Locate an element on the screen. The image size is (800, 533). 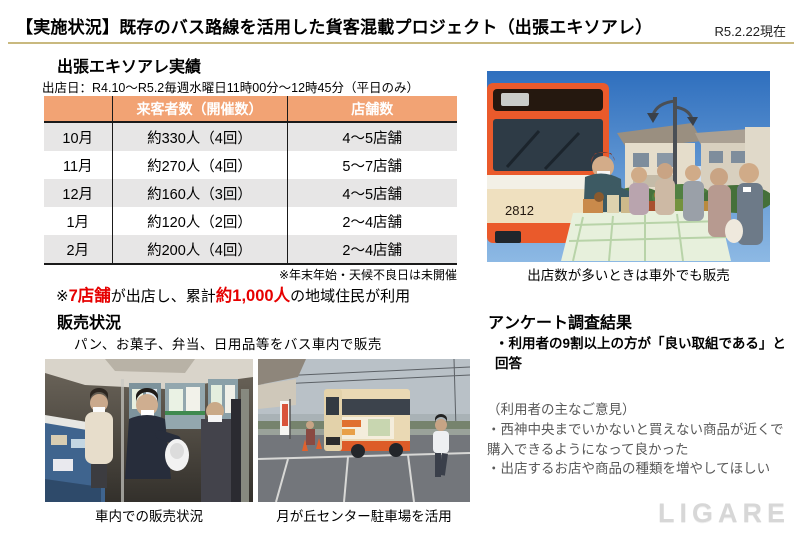
bus-number-text: 2812 is located at coordinates (519, 210).